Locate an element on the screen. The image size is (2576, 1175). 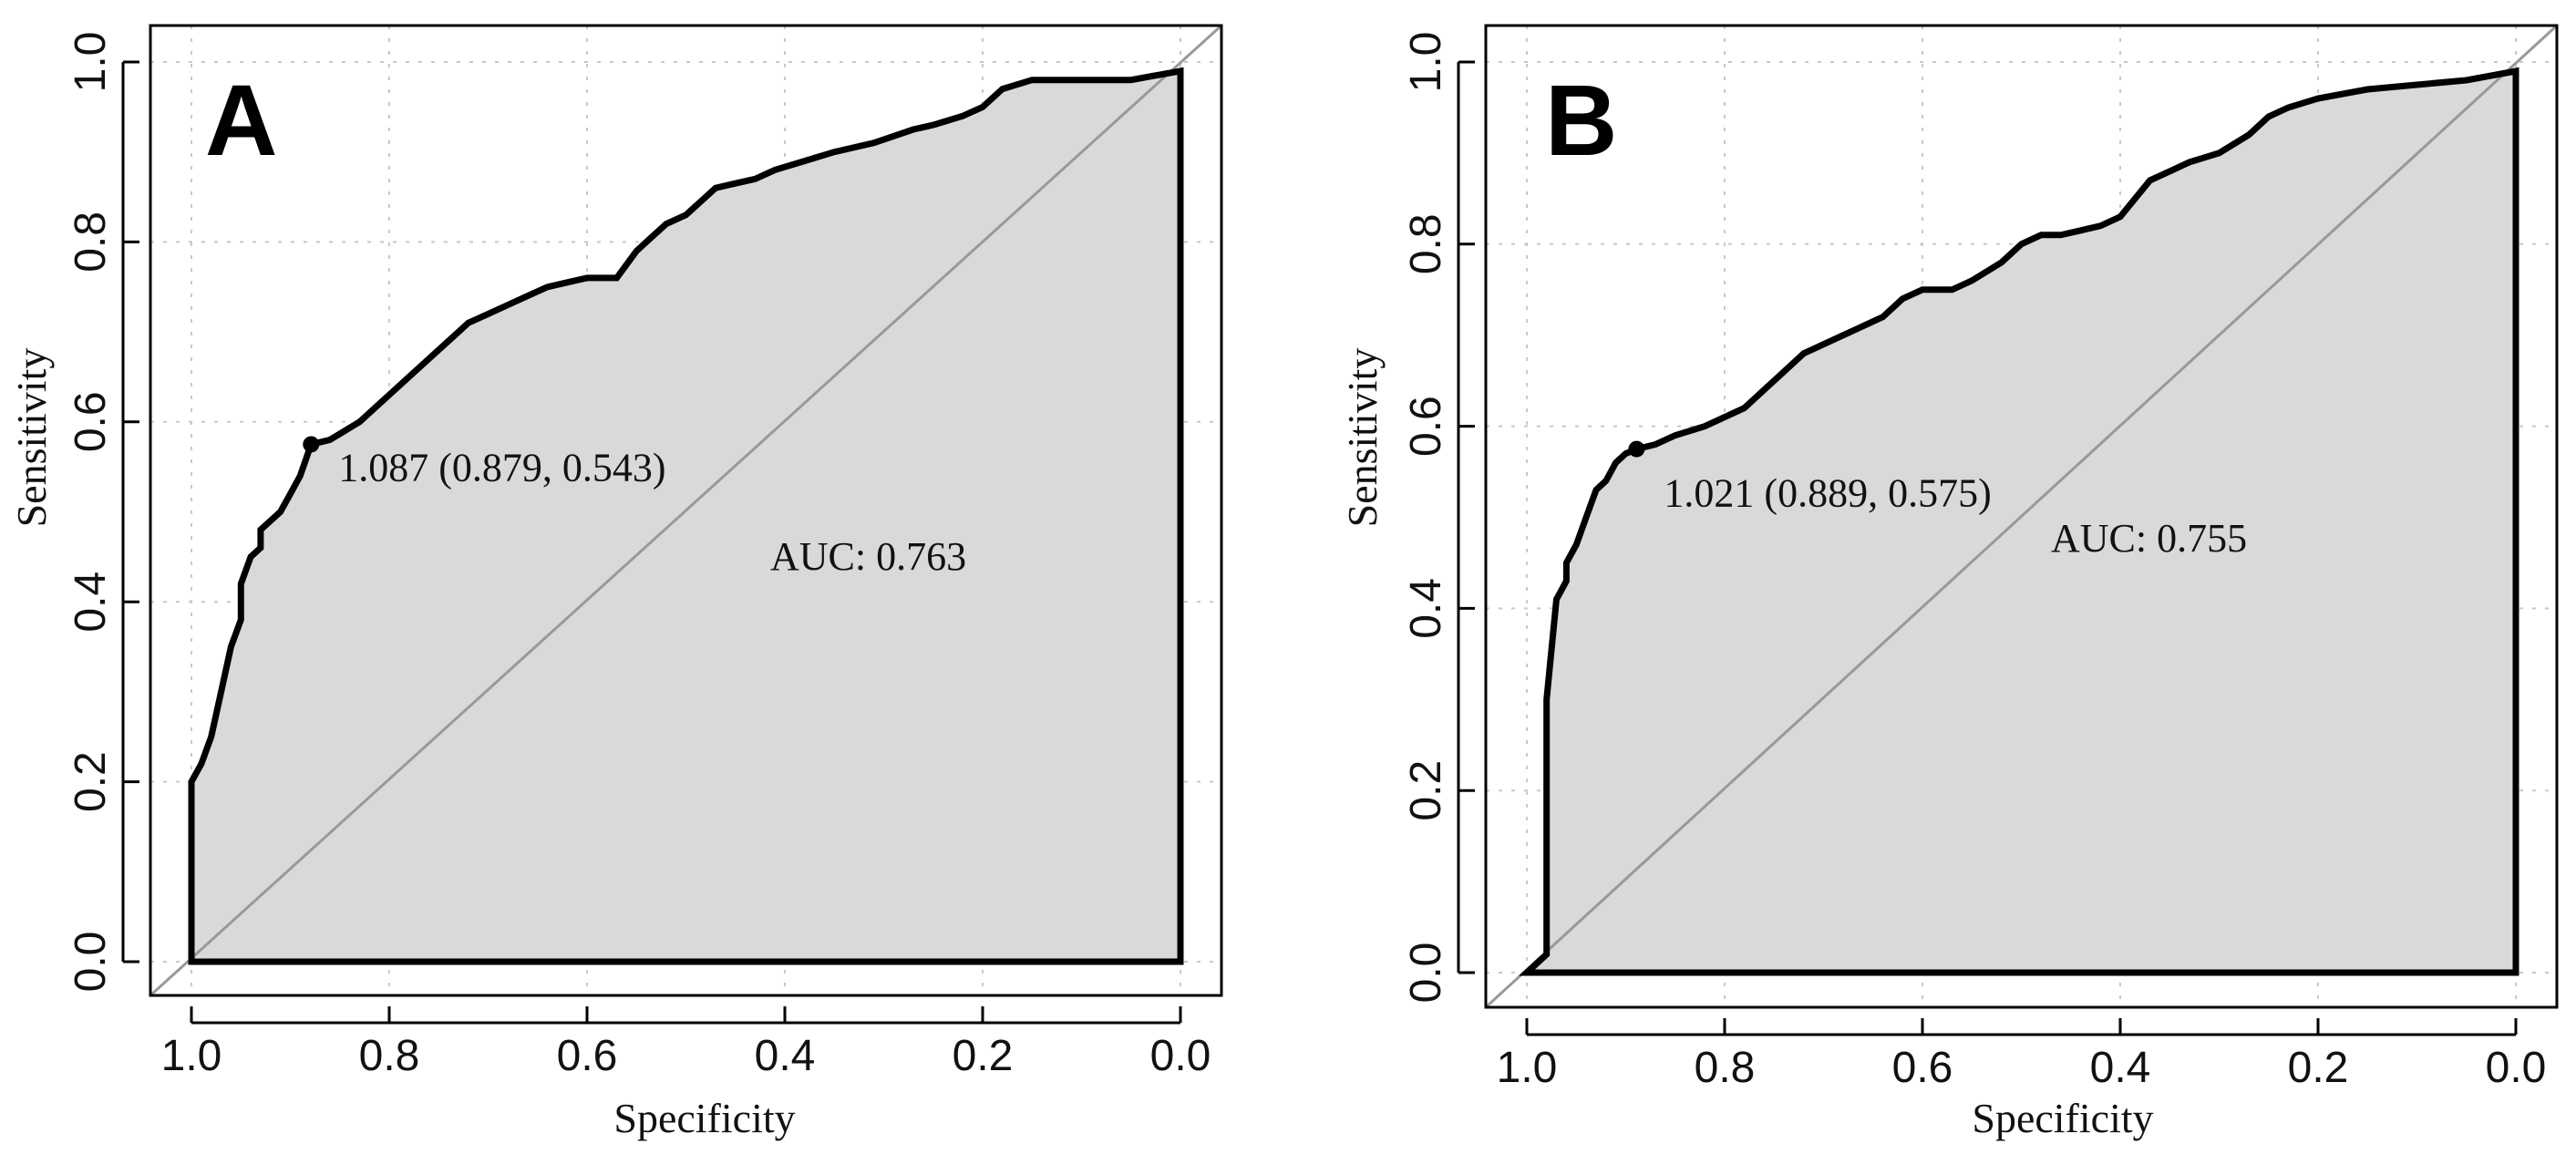
auc-label: AUC: 0.755 is located at coordinates (2149, 538).